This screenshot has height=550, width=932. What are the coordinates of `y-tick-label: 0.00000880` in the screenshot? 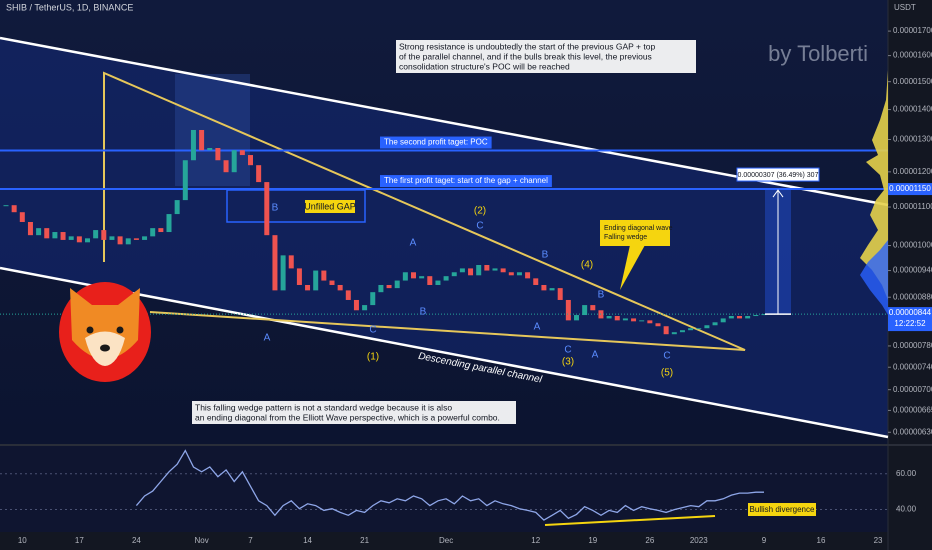 It's located at (912, 296).